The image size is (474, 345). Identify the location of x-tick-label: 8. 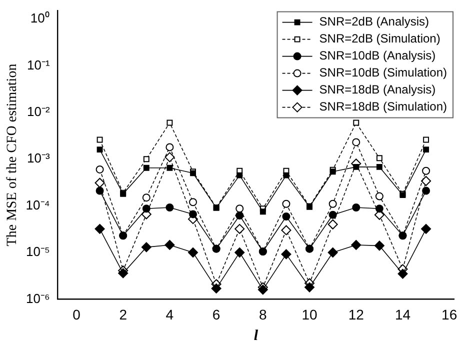
(263, 314).